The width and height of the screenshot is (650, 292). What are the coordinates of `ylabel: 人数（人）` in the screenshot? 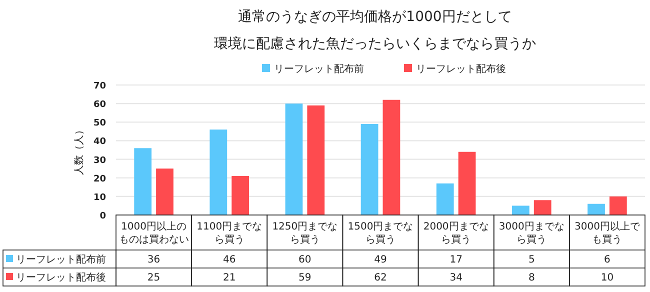 It's located at (79, 150).